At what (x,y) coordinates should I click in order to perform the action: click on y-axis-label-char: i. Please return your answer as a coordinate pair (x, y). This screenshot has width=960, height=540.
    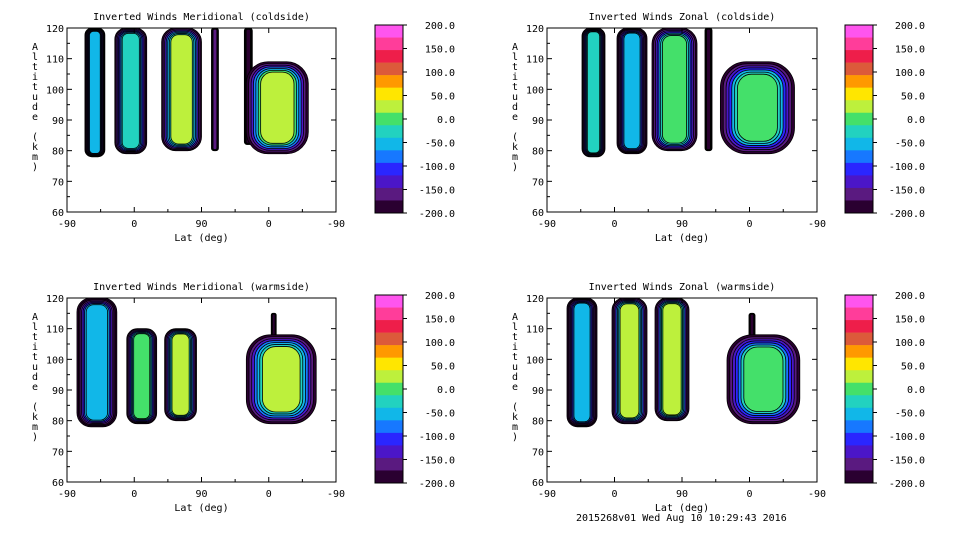
    Looking at the image, I should click on (35, 347).